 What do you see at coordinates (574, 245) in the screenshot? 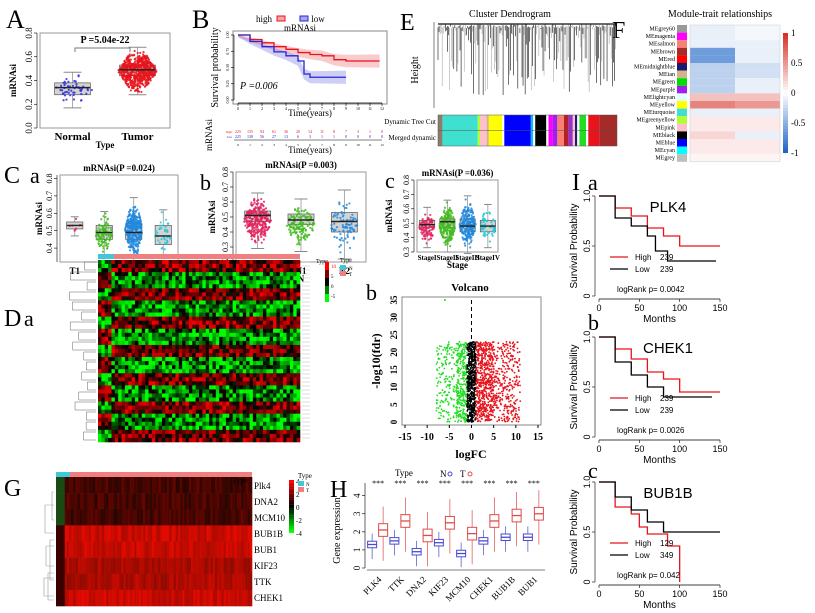
I see `y-axis-label: Survival Probability` at bounding box center [574, 245].